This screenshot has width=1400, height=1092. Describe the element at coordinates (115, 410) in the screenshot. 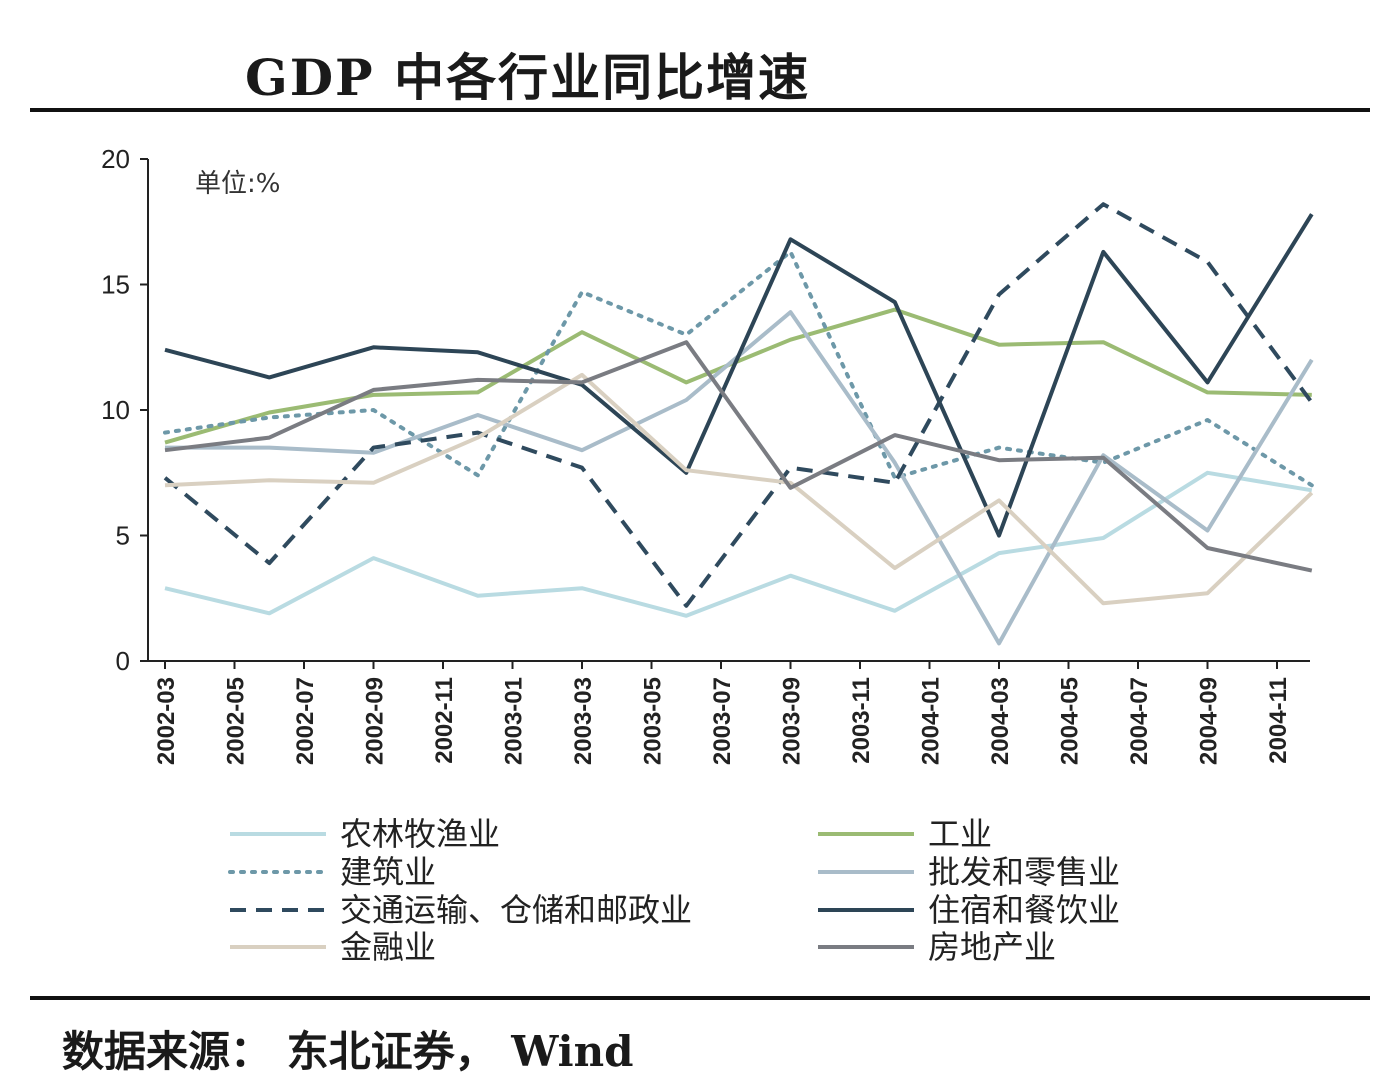

I see `y-tick-label: 10` at that location.